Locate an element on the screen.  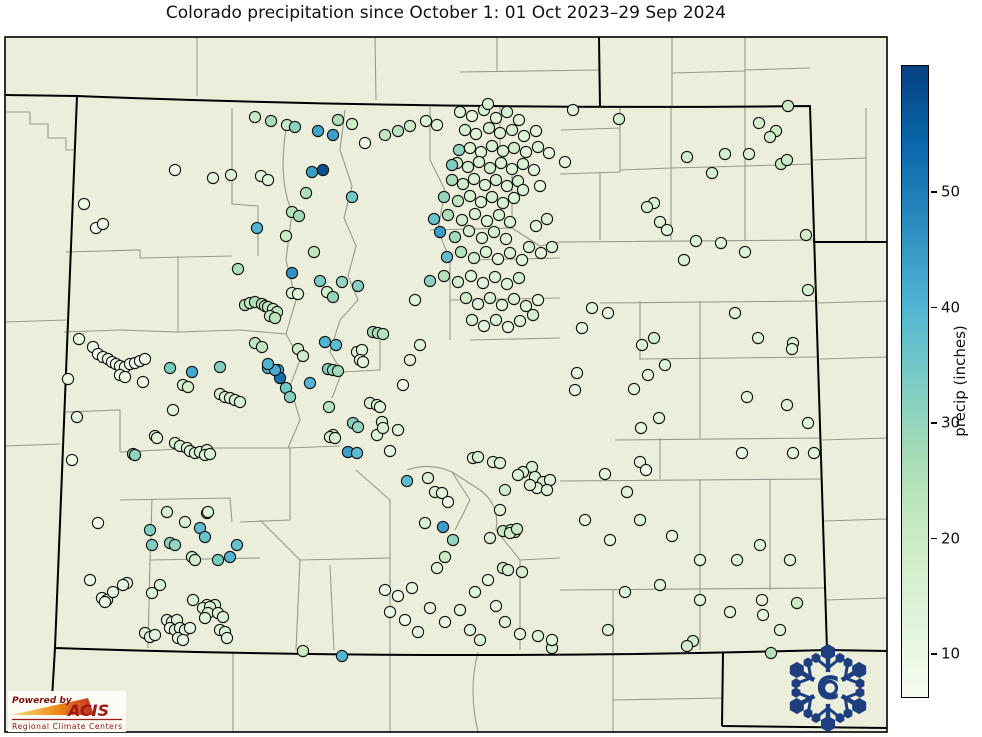
colorbar-axis-label: precip (inches) is located at coordinates (960, 381).